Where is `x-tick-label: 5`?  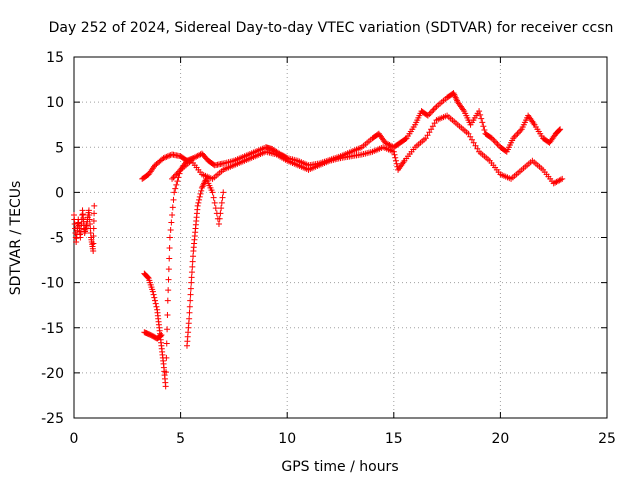
x-tick-label: 5 is located at coordinates (180, 439).